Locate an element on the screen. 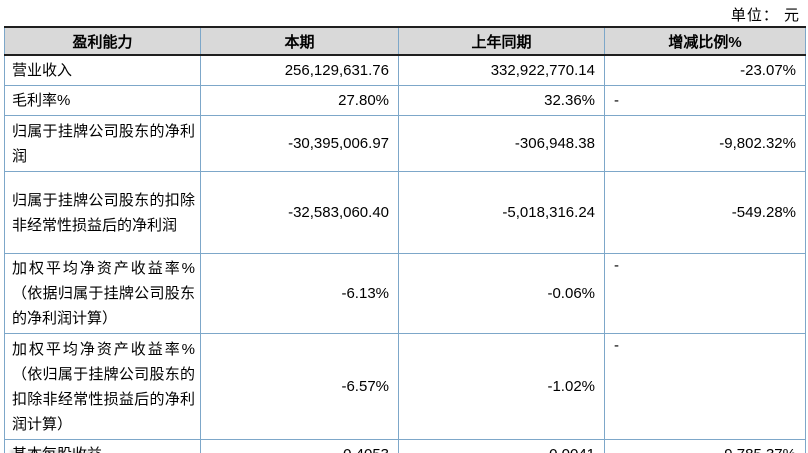 This screenshot has height=453, width=808. prior-value: -5,018,316.24 is located at coordinates (501, 212).